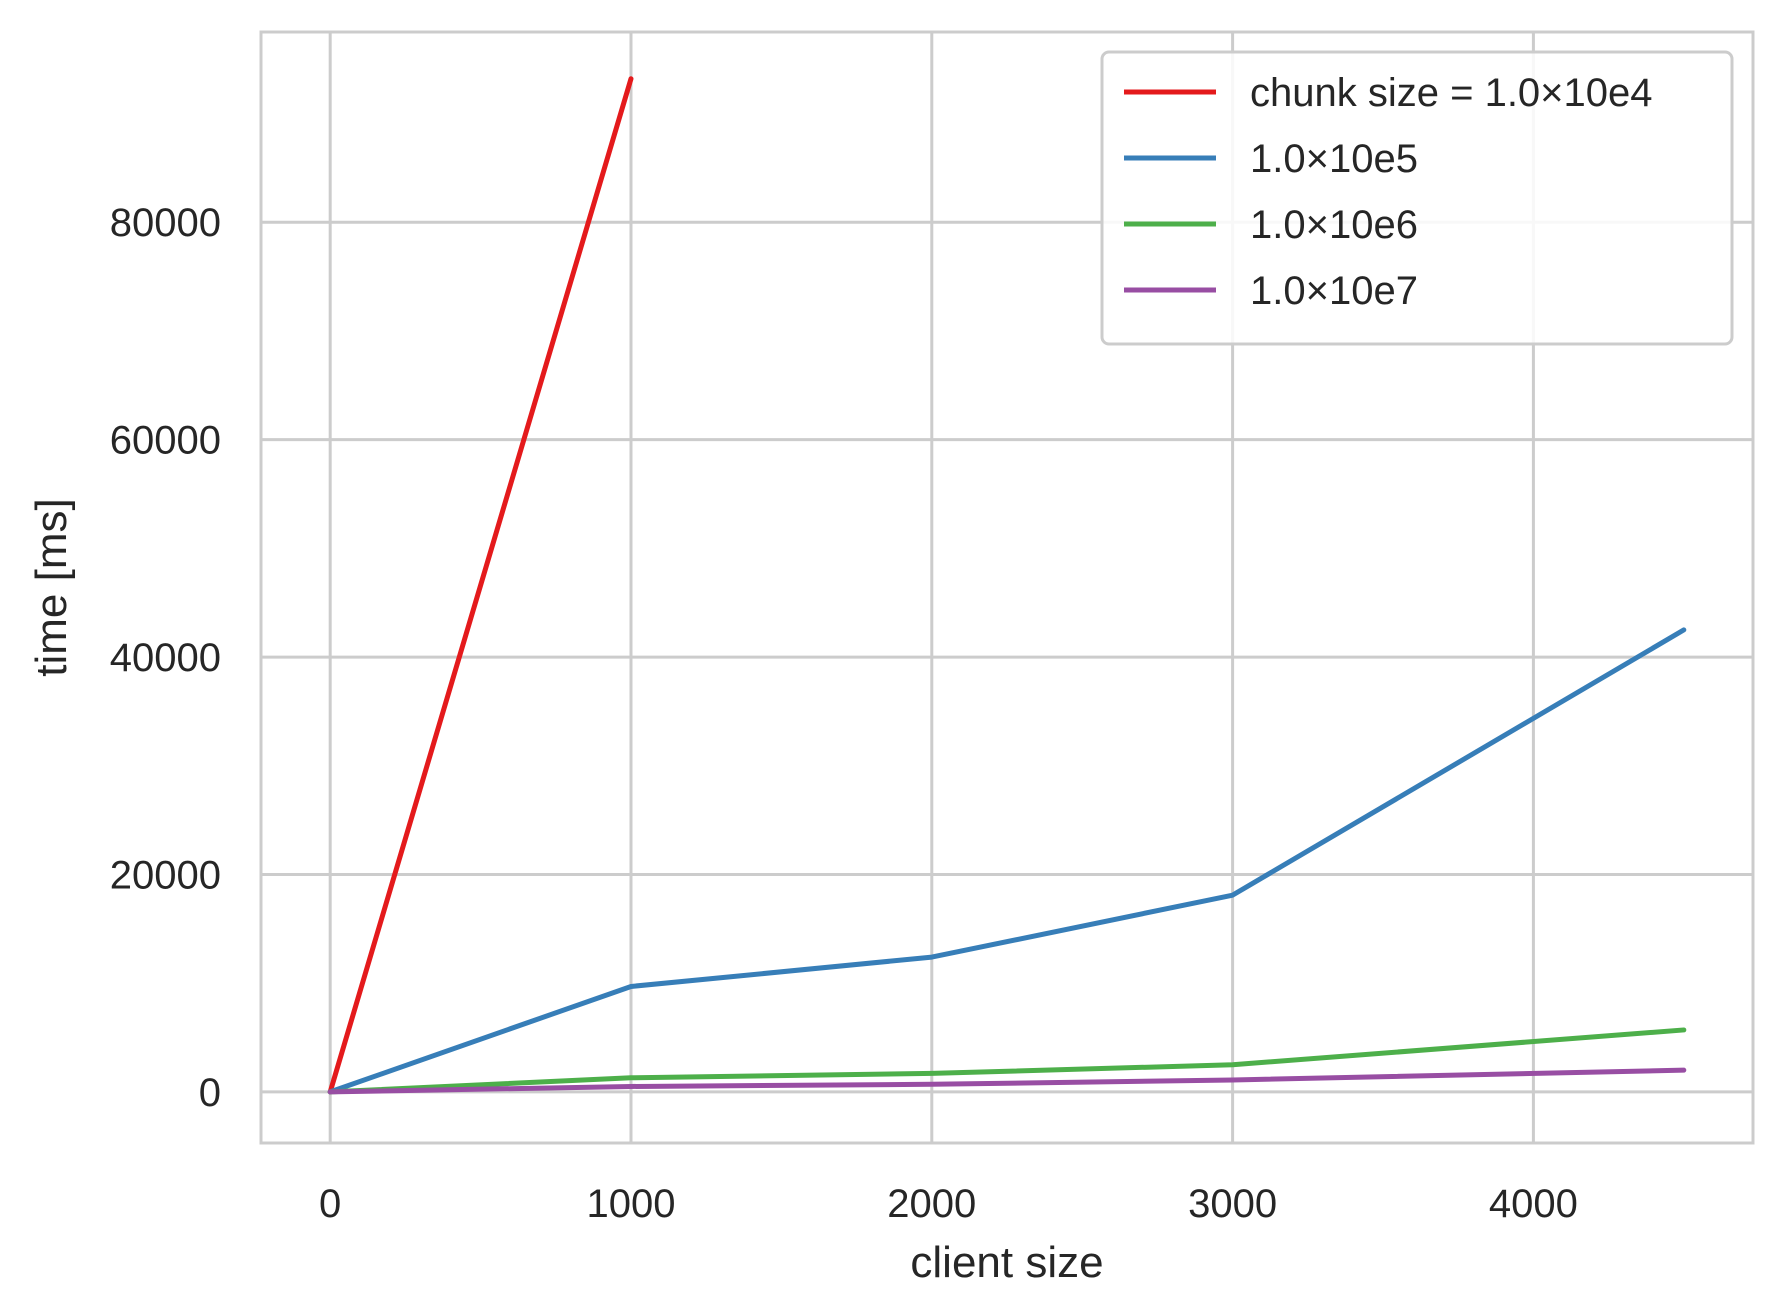  Describe the element at coordinates (1334, 225) in the screenshot. I see `legend-label: 1.0×10e6` at that location.